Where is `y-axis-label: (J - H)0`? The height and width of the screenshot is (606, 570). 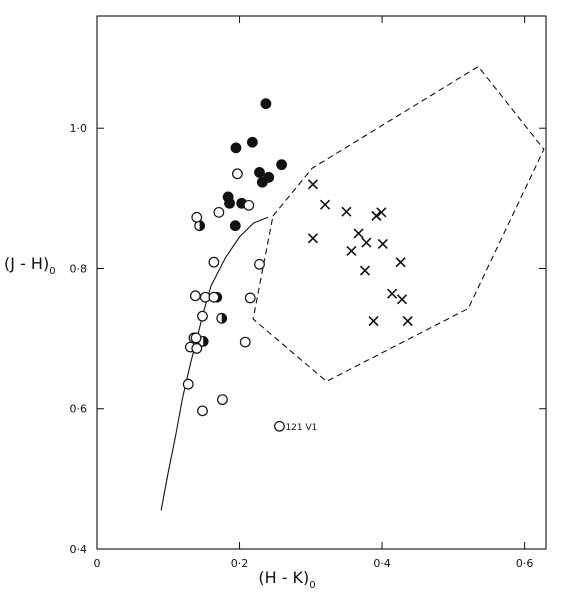 y-axis-label: (J - H)0 is located at coordinates (30, 265).